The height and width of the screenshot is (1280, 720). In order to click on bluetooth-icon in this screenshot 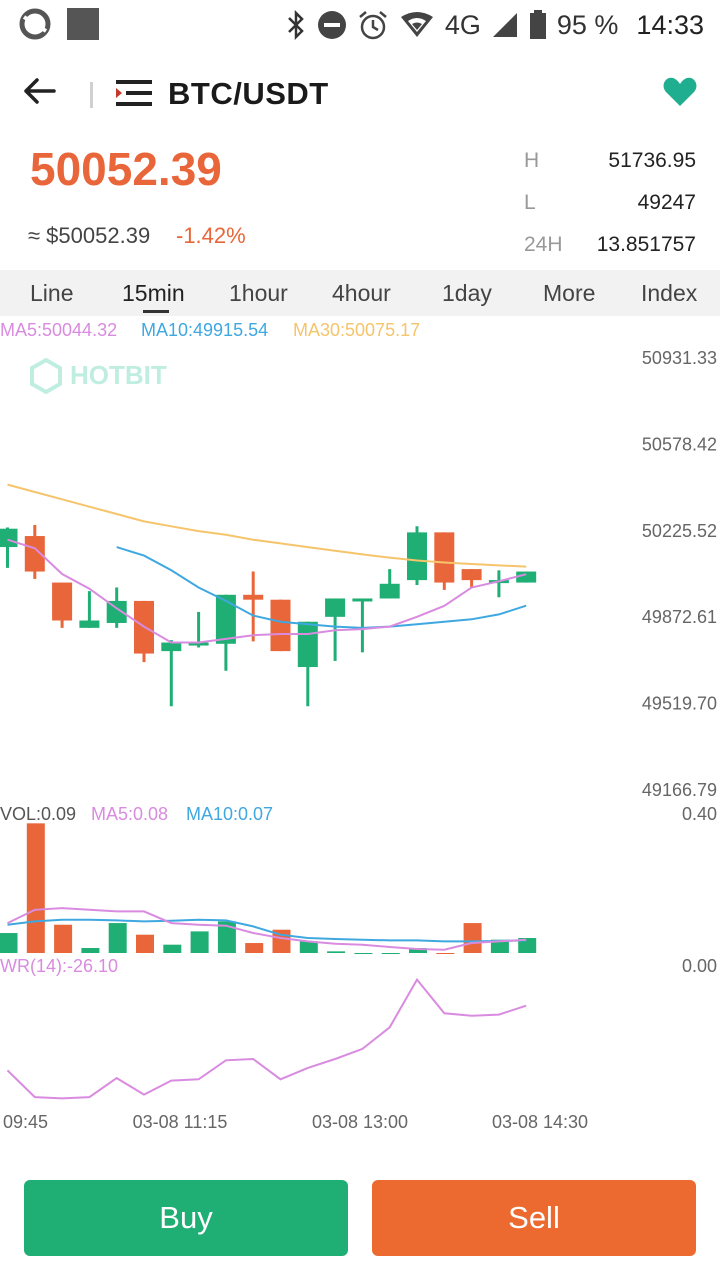, I will do `click(295, 25)`.